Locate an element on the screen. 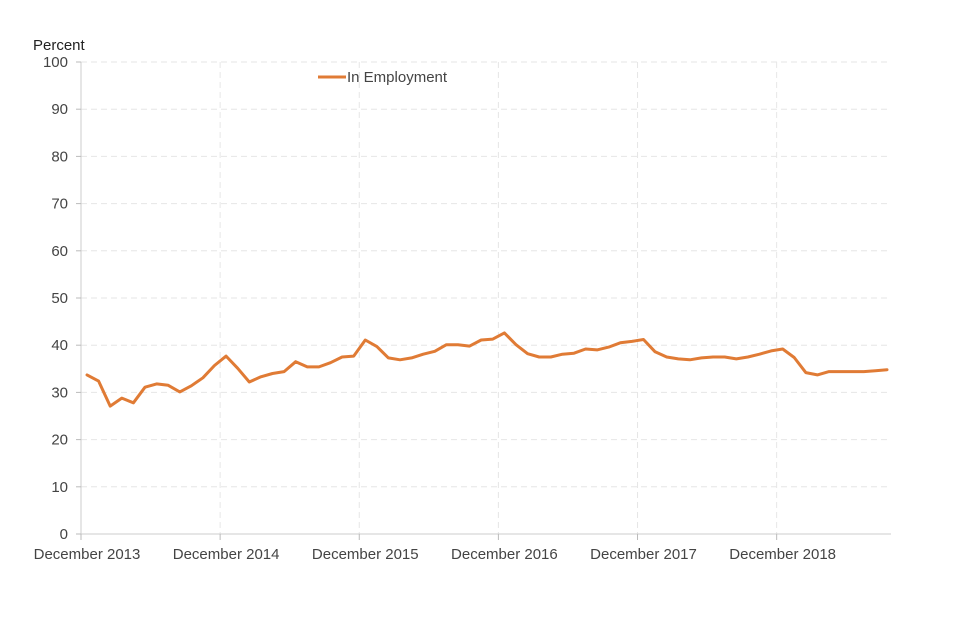 This screenshot has height=640, width=960. y-tick-label: 50 is located at coordinates (59, 298).